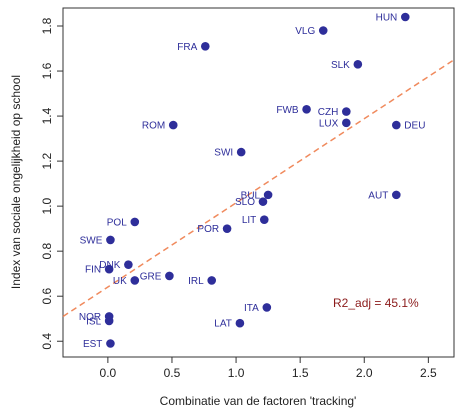  I want to click on data-point-por, so click(227, 228).